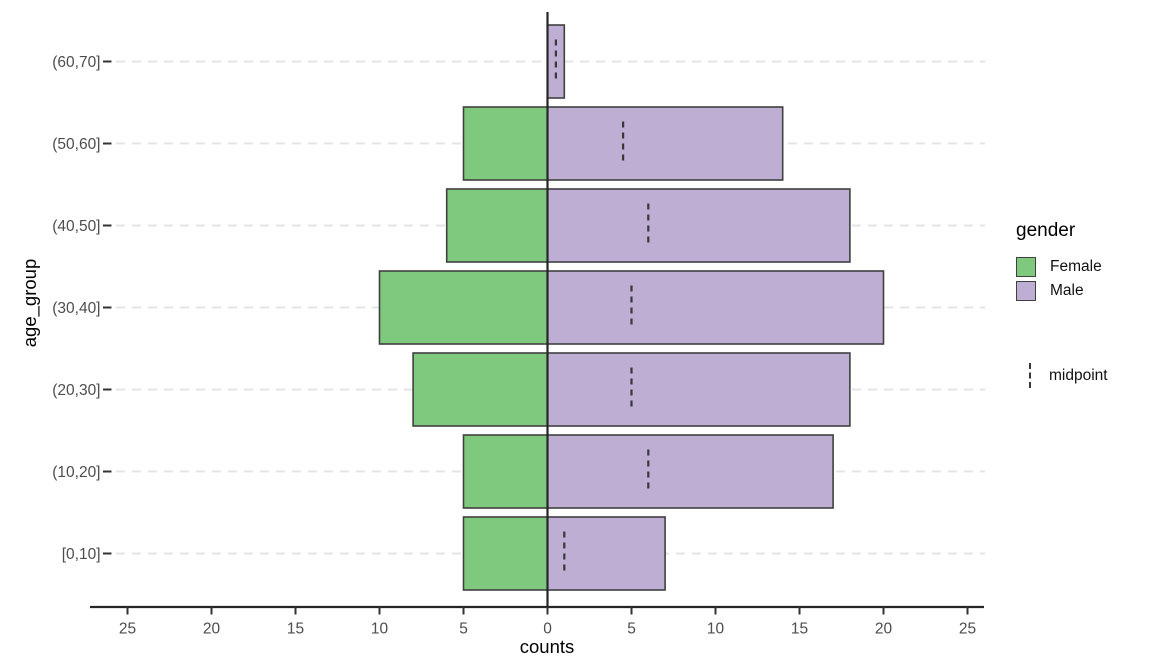 The width and height of the screenshot is (1152, 672). I want to click on legend-item-male: Male, so click(1062, 291).